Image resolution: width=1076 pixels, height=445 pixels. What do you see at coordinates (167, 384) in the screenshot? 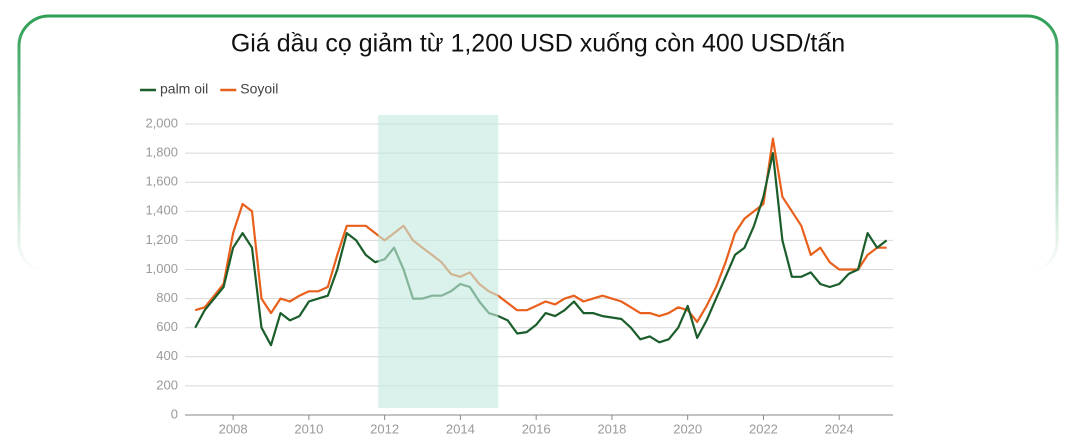
I see `y-tick-label: 200` at bounding box center [167, 384].